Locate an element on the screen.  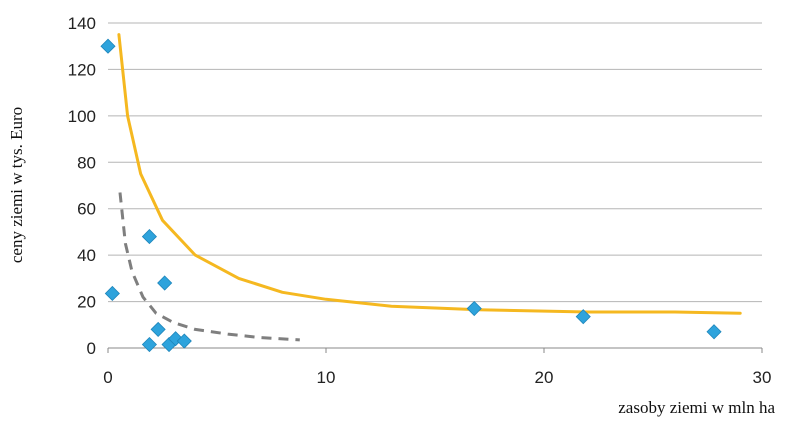
x-tick-label: 10 is located at coordinates (326, 377).